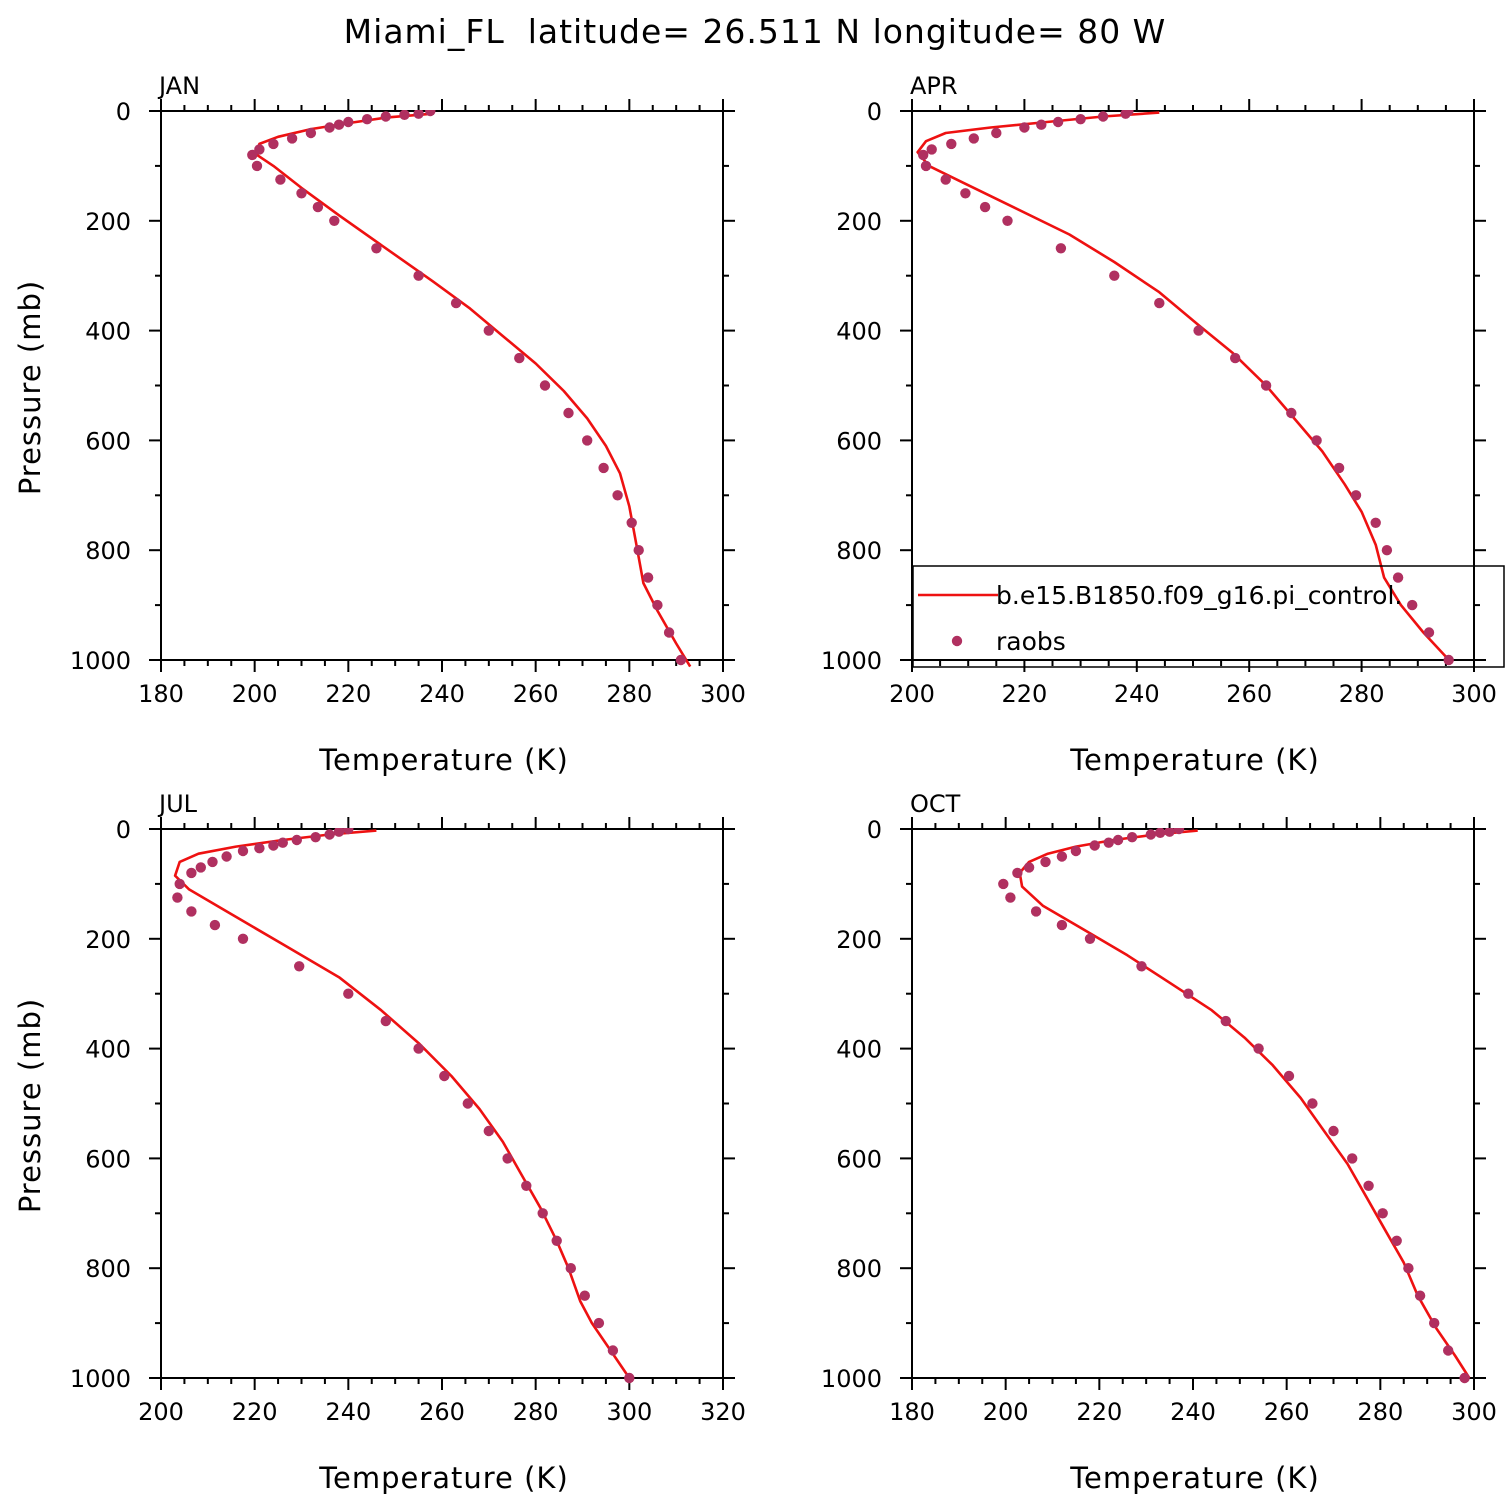  Describe the element at coordinates (1234, 1106) in the screenshot. I see `plot-area` at that location.